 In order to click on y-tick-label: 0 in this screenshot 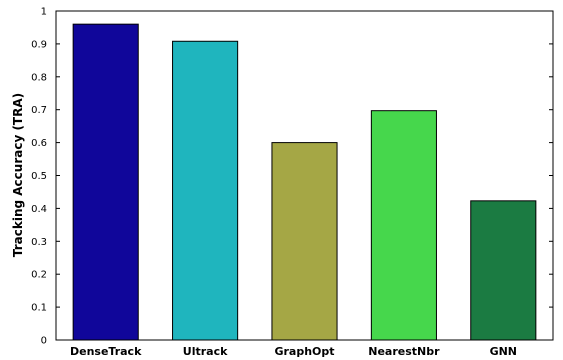, I will do `click(44, 341)`.